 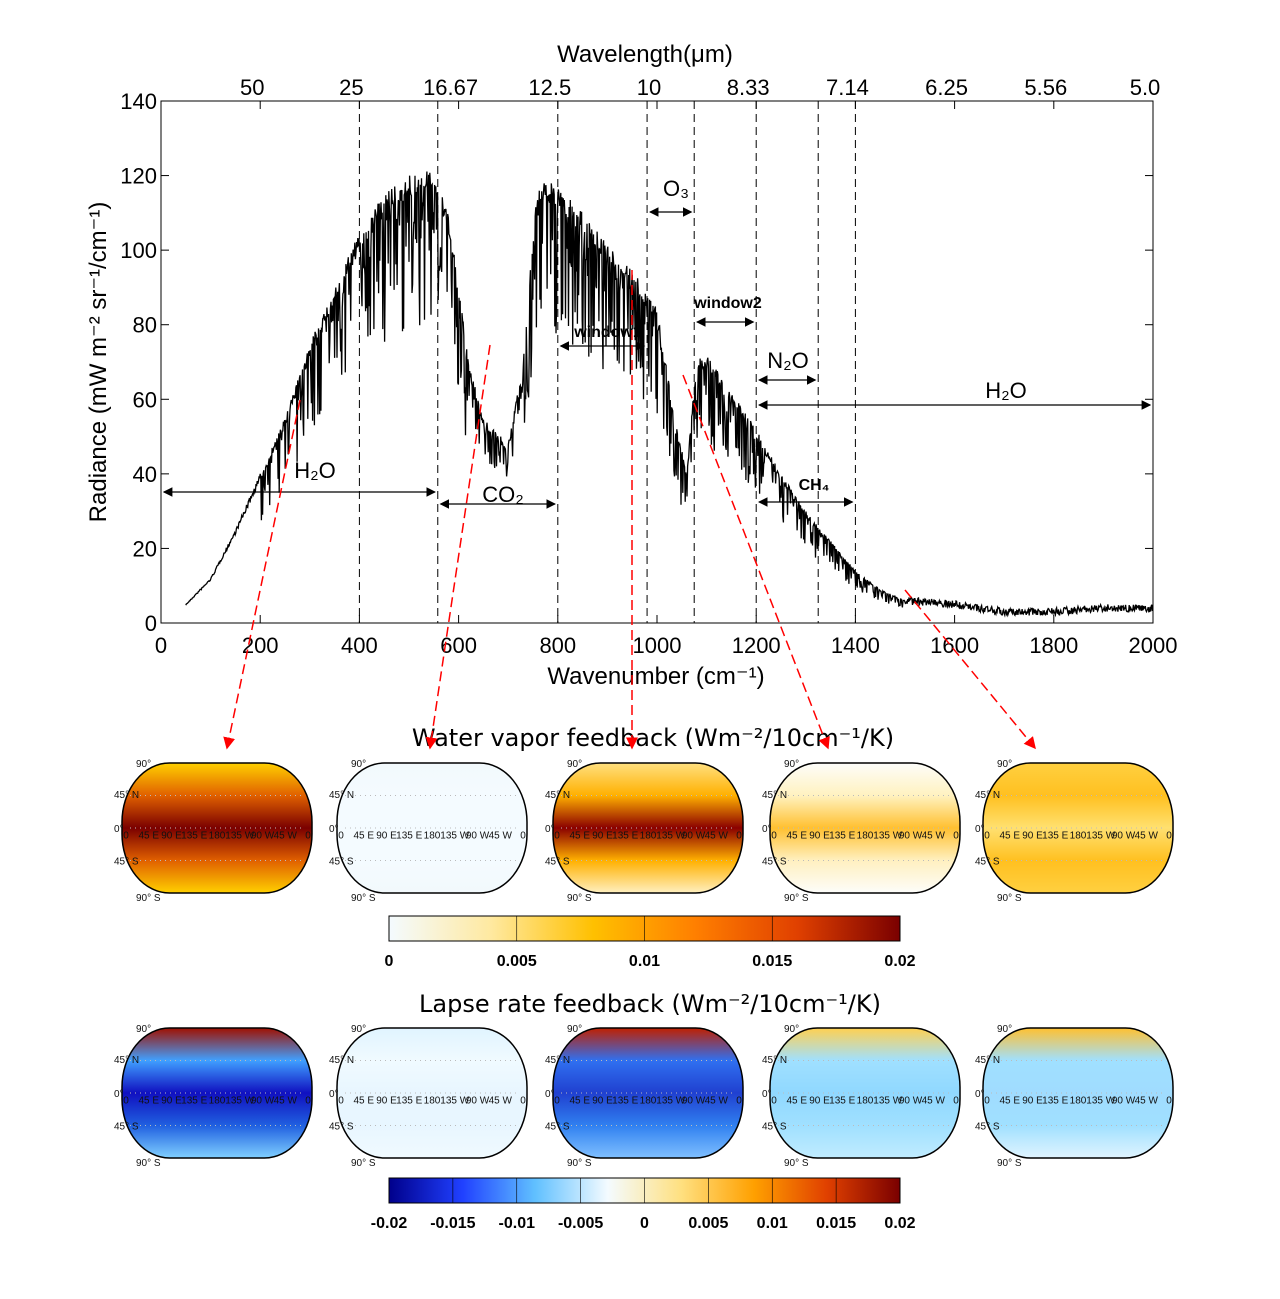 What do you see at coordinates (557, 645) in the screenshot?
I see `x-tick-label: 800` at bounding box center [557, 645].